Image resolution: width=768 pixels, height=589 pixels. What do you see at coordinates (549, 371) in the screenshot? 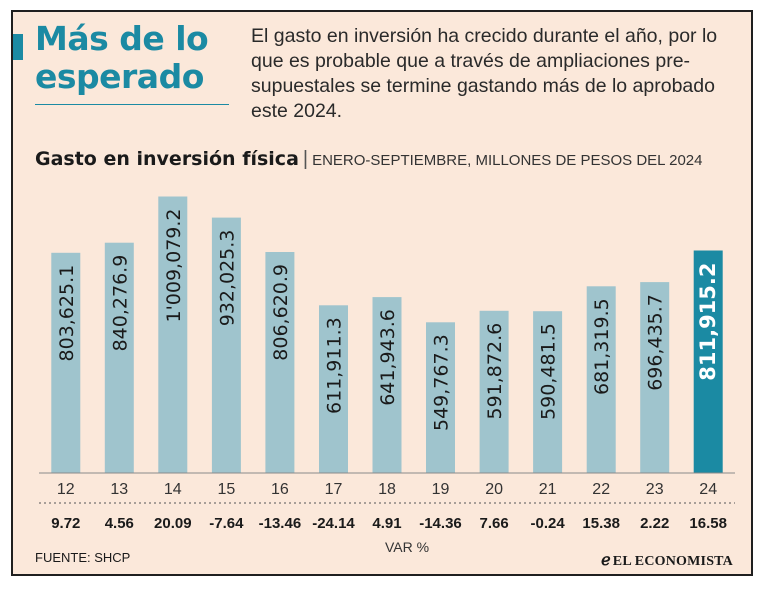
I see `bar-value-label: 590,481.5` at bounding box center [549, 371].